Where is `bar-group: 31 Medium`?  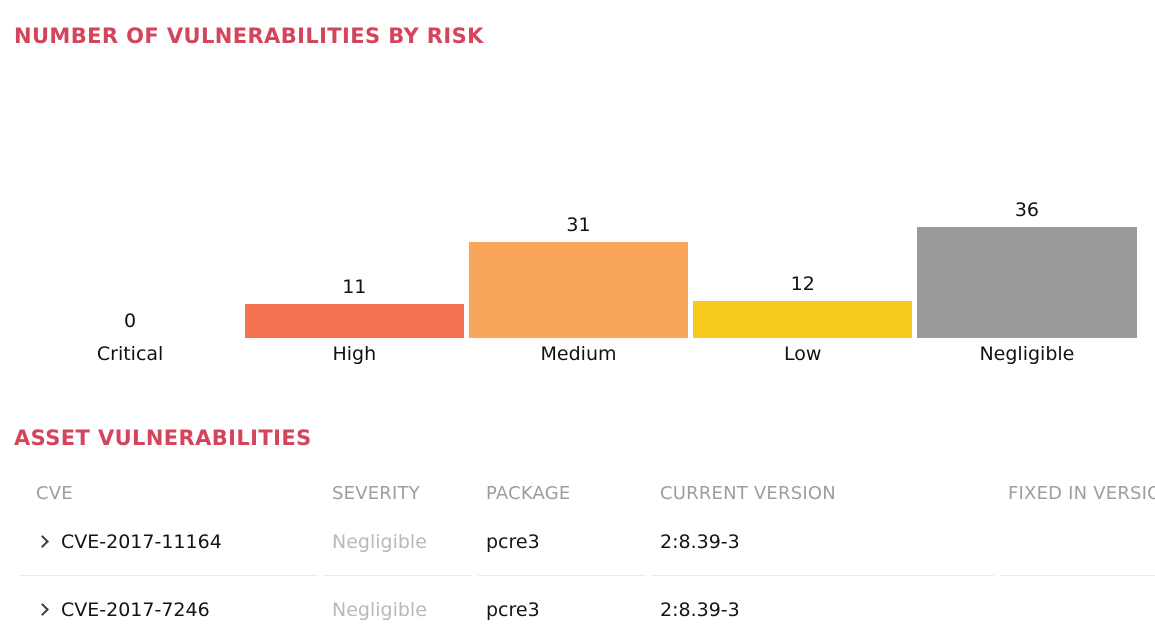 bar-group: 31 Medium is located at coordinates (578, 269).